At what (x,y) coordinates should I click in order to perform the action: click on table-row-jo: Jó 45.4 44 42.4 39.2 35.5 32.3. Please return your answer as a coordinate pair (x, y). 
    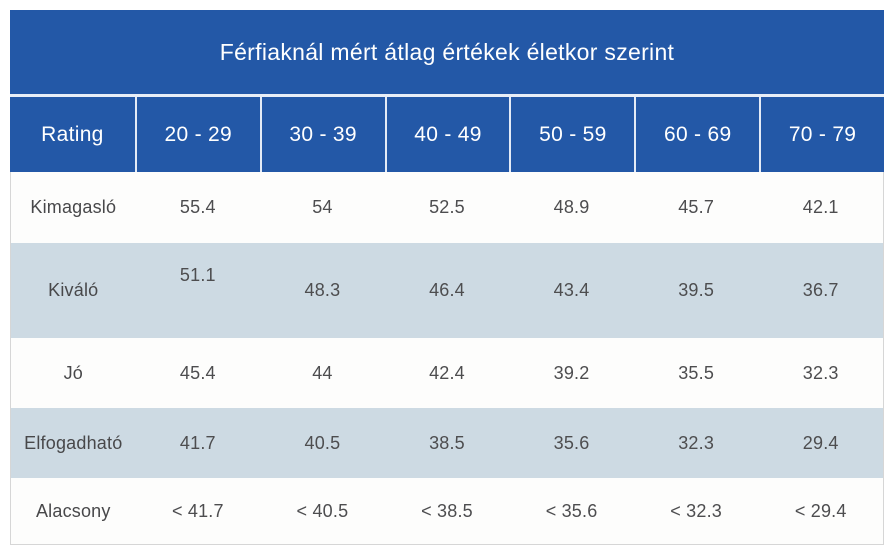
    Looking at the image, I should click on (447, 373).